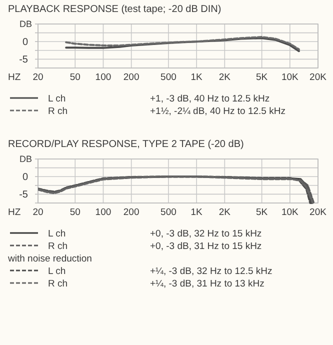 The height and width of the screenshot is (345, 333). What do you see at coordinates (207, 284) in the screenshot?
I see `text: +¼, -3 dB, 31 Hz to 13 kHz` at bounding box center [207, 284].